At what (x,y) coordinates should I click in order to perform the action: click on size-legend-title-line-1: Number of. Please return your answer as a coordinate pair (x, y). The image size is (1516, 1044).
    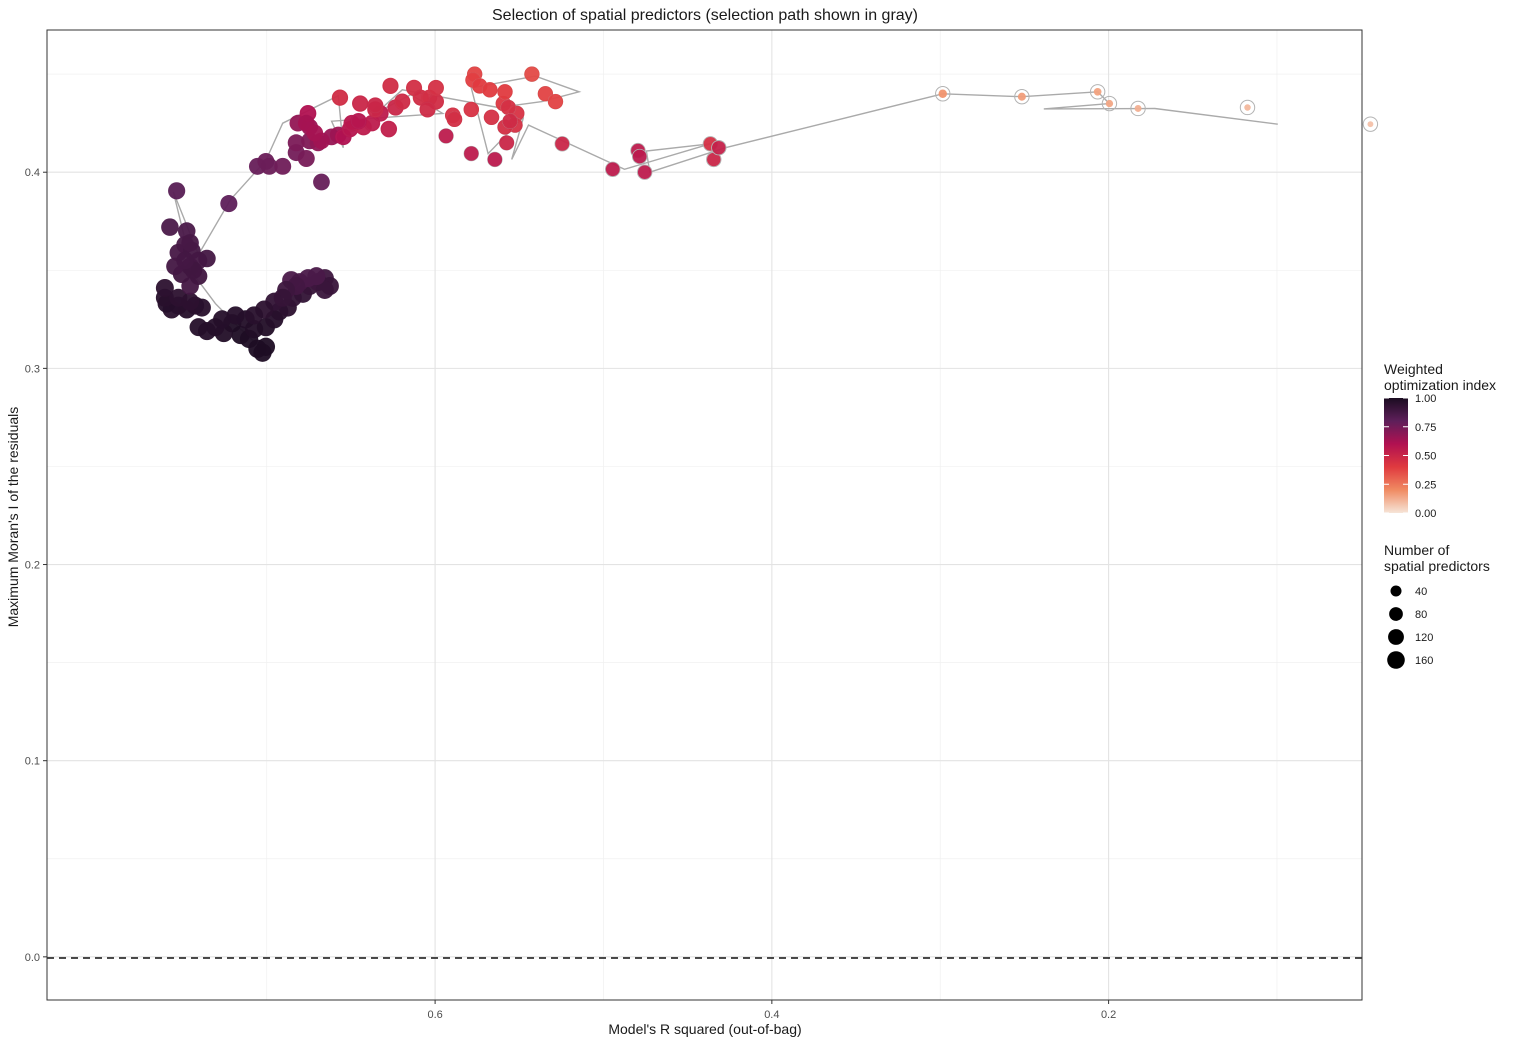
    Looking at the image, I should click on (1416, 550).